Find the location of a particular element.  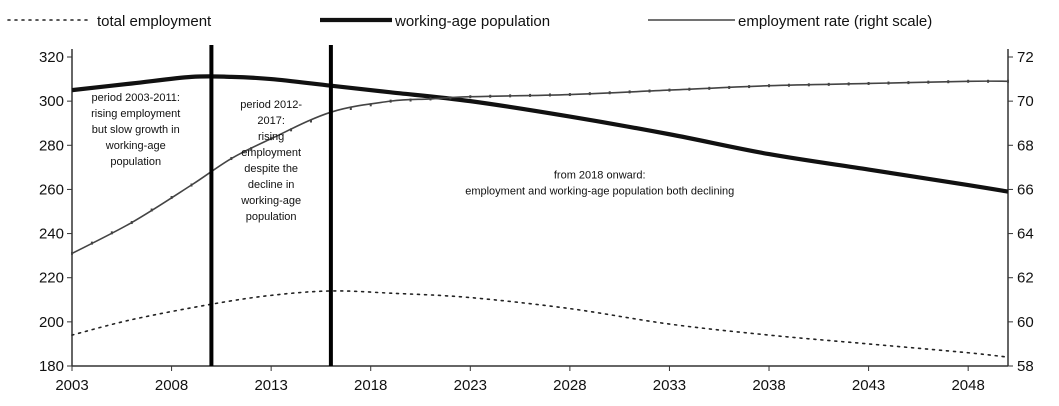

y-left-tick-label: 180 is located at coordinates (51, 366).